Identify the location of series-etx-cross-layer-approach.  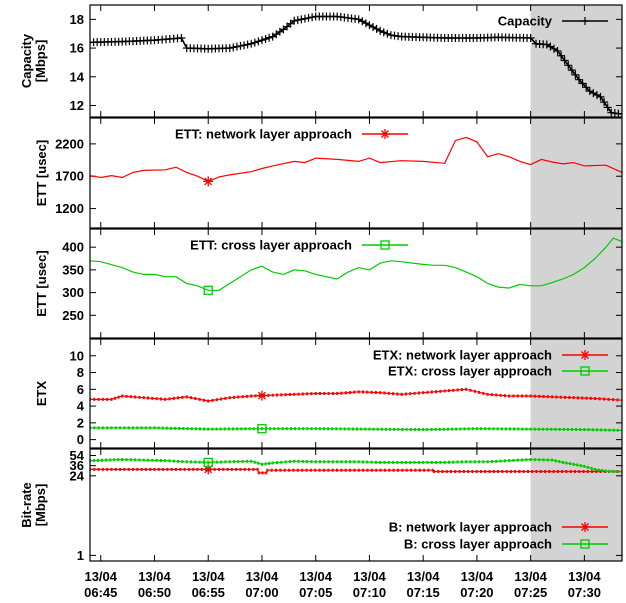
(356, 429).